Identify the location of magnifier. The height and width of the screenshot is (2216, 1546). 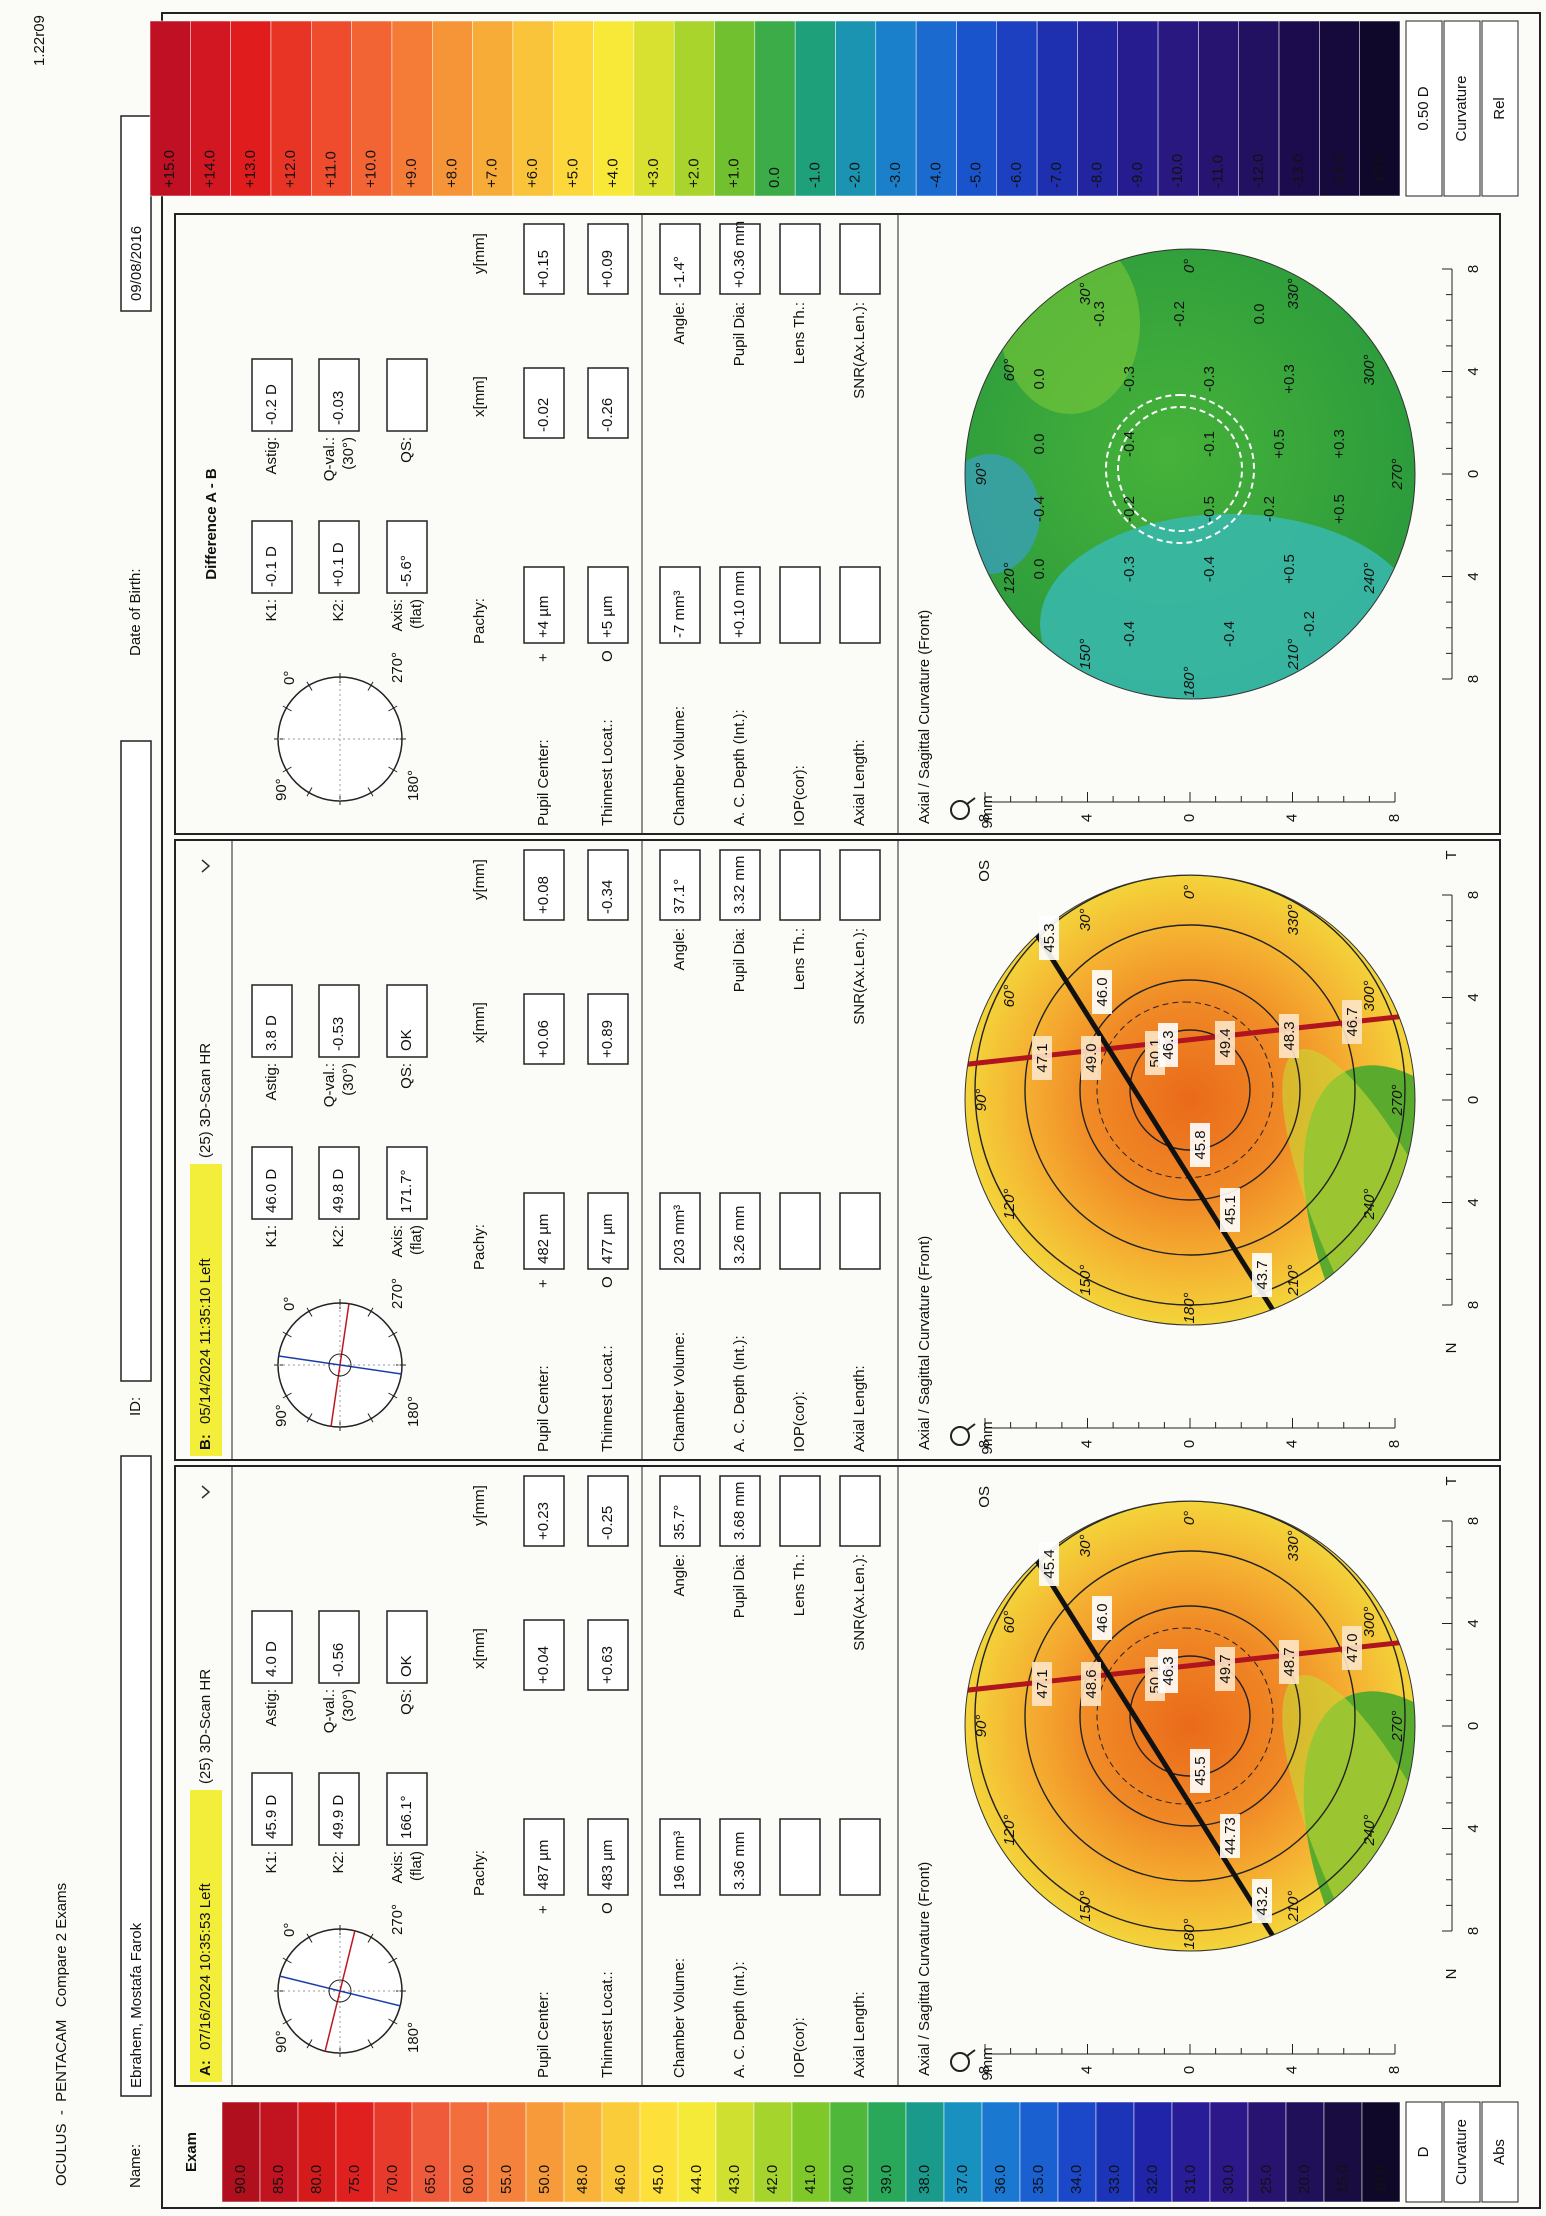
(960, 810).